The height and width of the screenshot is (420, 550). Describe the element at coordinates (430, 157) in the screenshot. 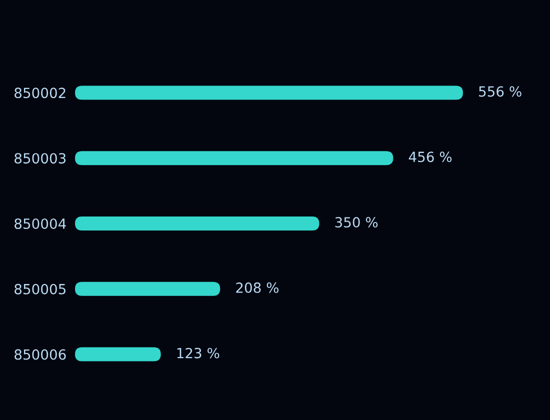

I see `data-label: 456 %` at that location.